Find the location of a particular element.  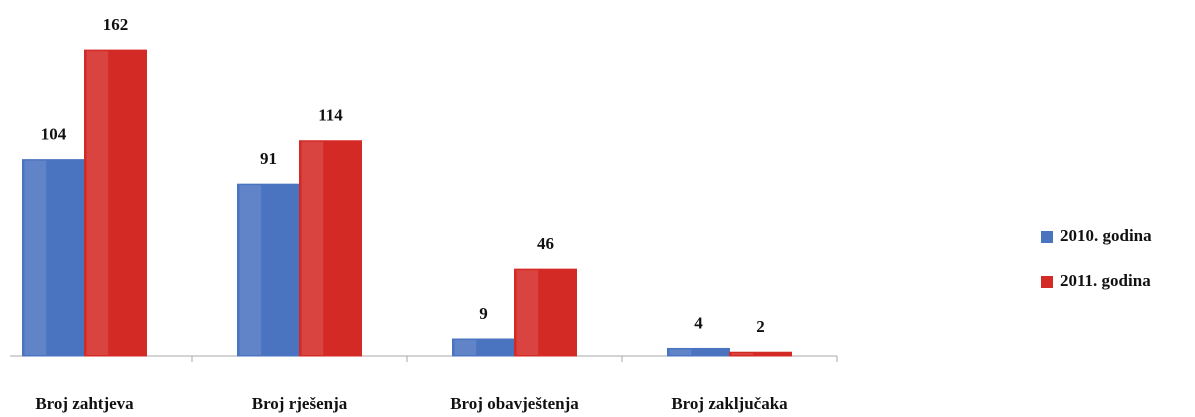

data-label: 162 is located at coordinates (116, 24).